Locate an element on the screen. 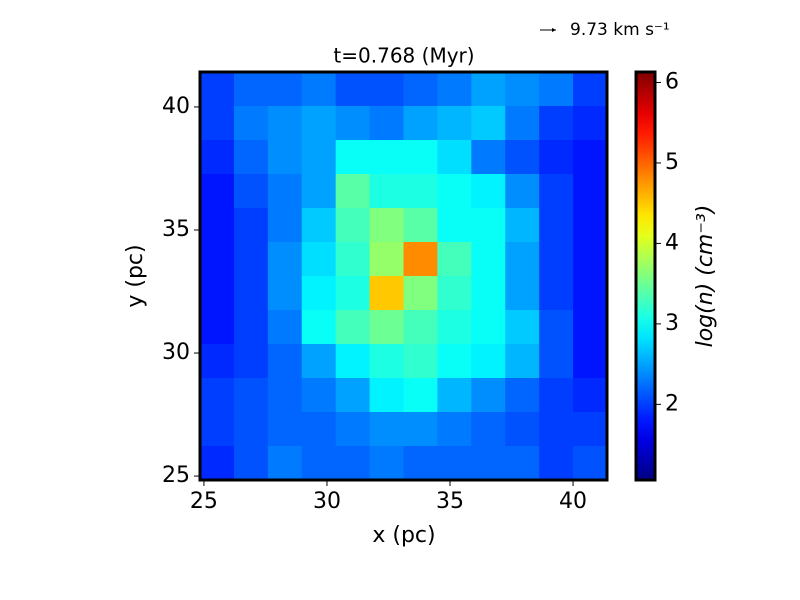 The image size is (800, 600). y-axis-label: y (pc) is located at coordinates (135, 275).